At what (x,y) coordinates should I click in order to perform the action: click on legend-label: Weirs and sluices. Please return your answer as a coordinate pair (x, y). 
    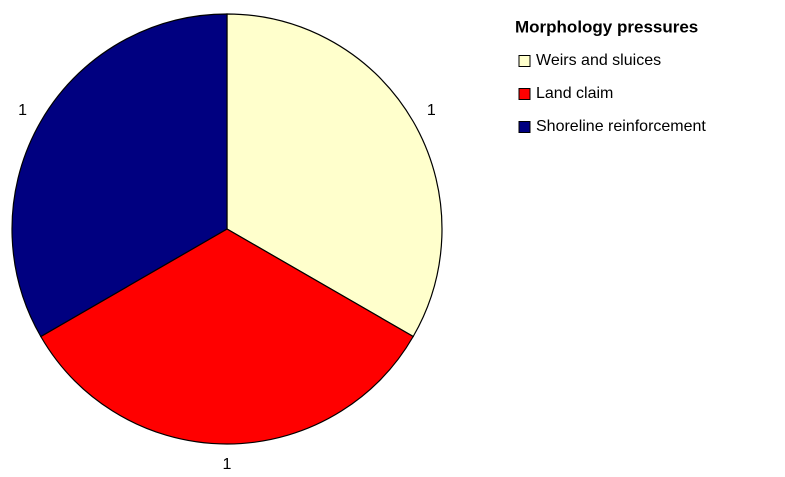
    Looking at the image, I should click on (598, 60).